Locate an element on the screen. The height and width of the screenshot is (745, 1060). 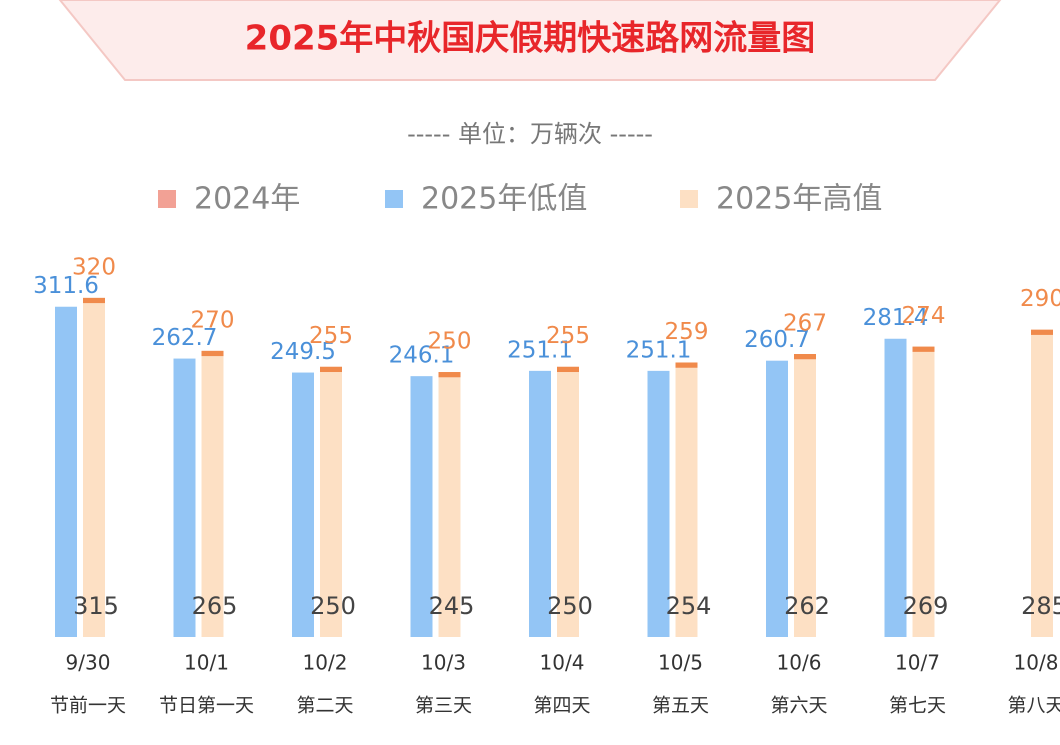
value-label: 311.6 is located at coordinates (66, 286).